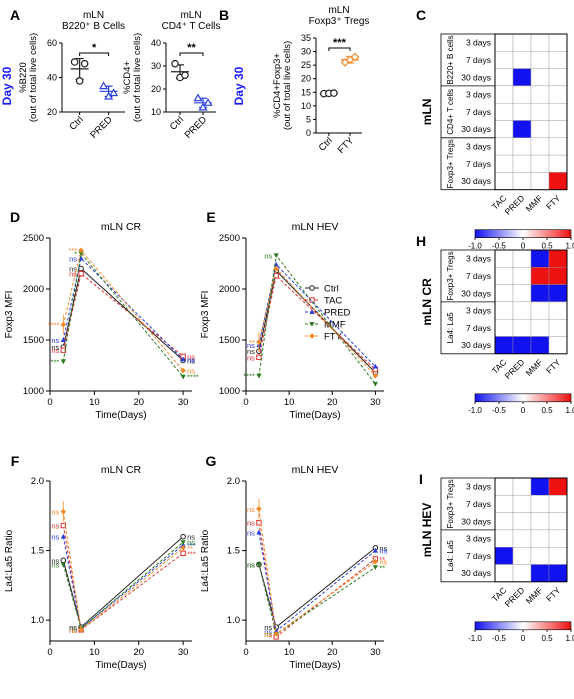 The height and width of the screenshot is (699, 574). What do you see at coordinates (314, 415) in the screenshot?
I see `x-axis-label: Time(Days)` at bounding box center [314, 415].